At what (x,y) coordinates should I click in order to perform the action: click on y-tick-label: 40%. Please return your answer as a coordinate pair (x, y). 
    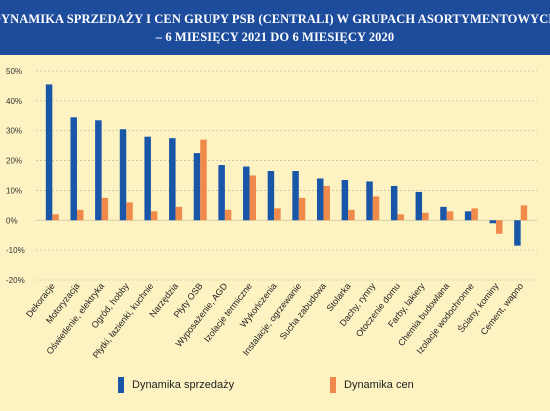
    Looking at the image, I should click on (14, 101).